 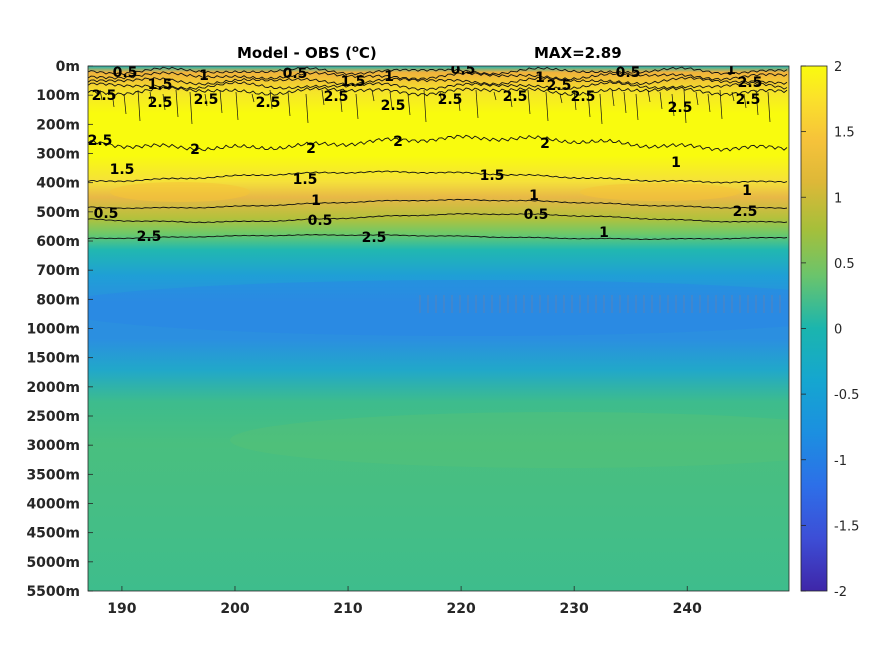 I want to click on cold-core, so click(x=438, y=308).